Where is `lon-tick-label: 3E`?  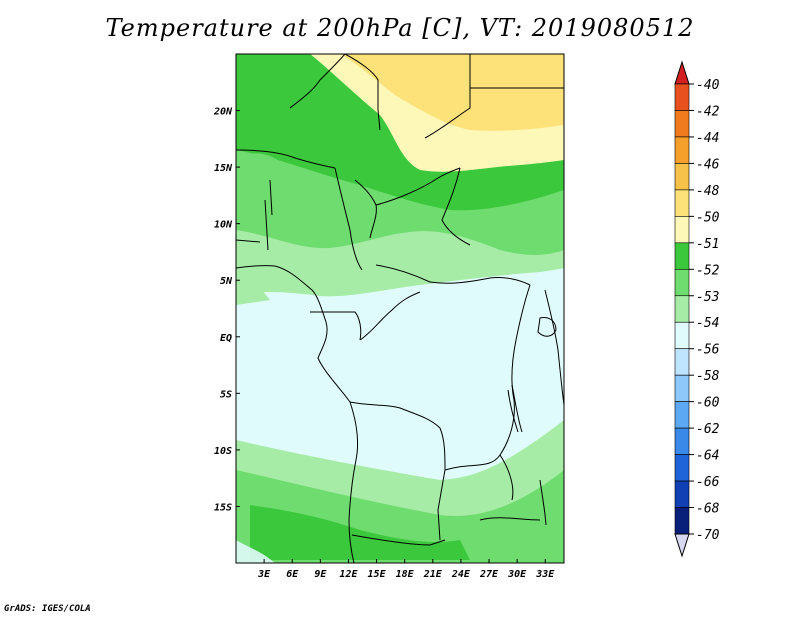
lon-tick-label: 3E is located at coordinates (264, 574).